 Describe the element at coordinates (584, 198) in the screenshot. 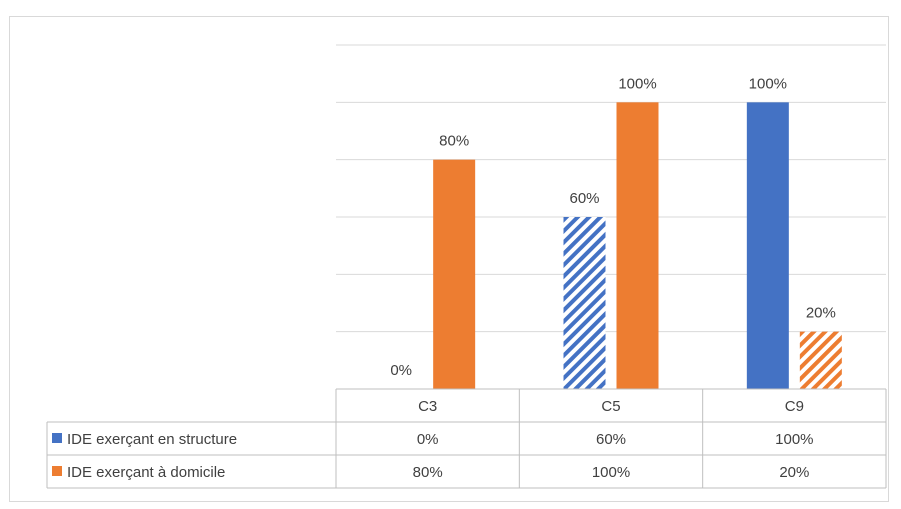

I see `data-label: 60%` at that location.